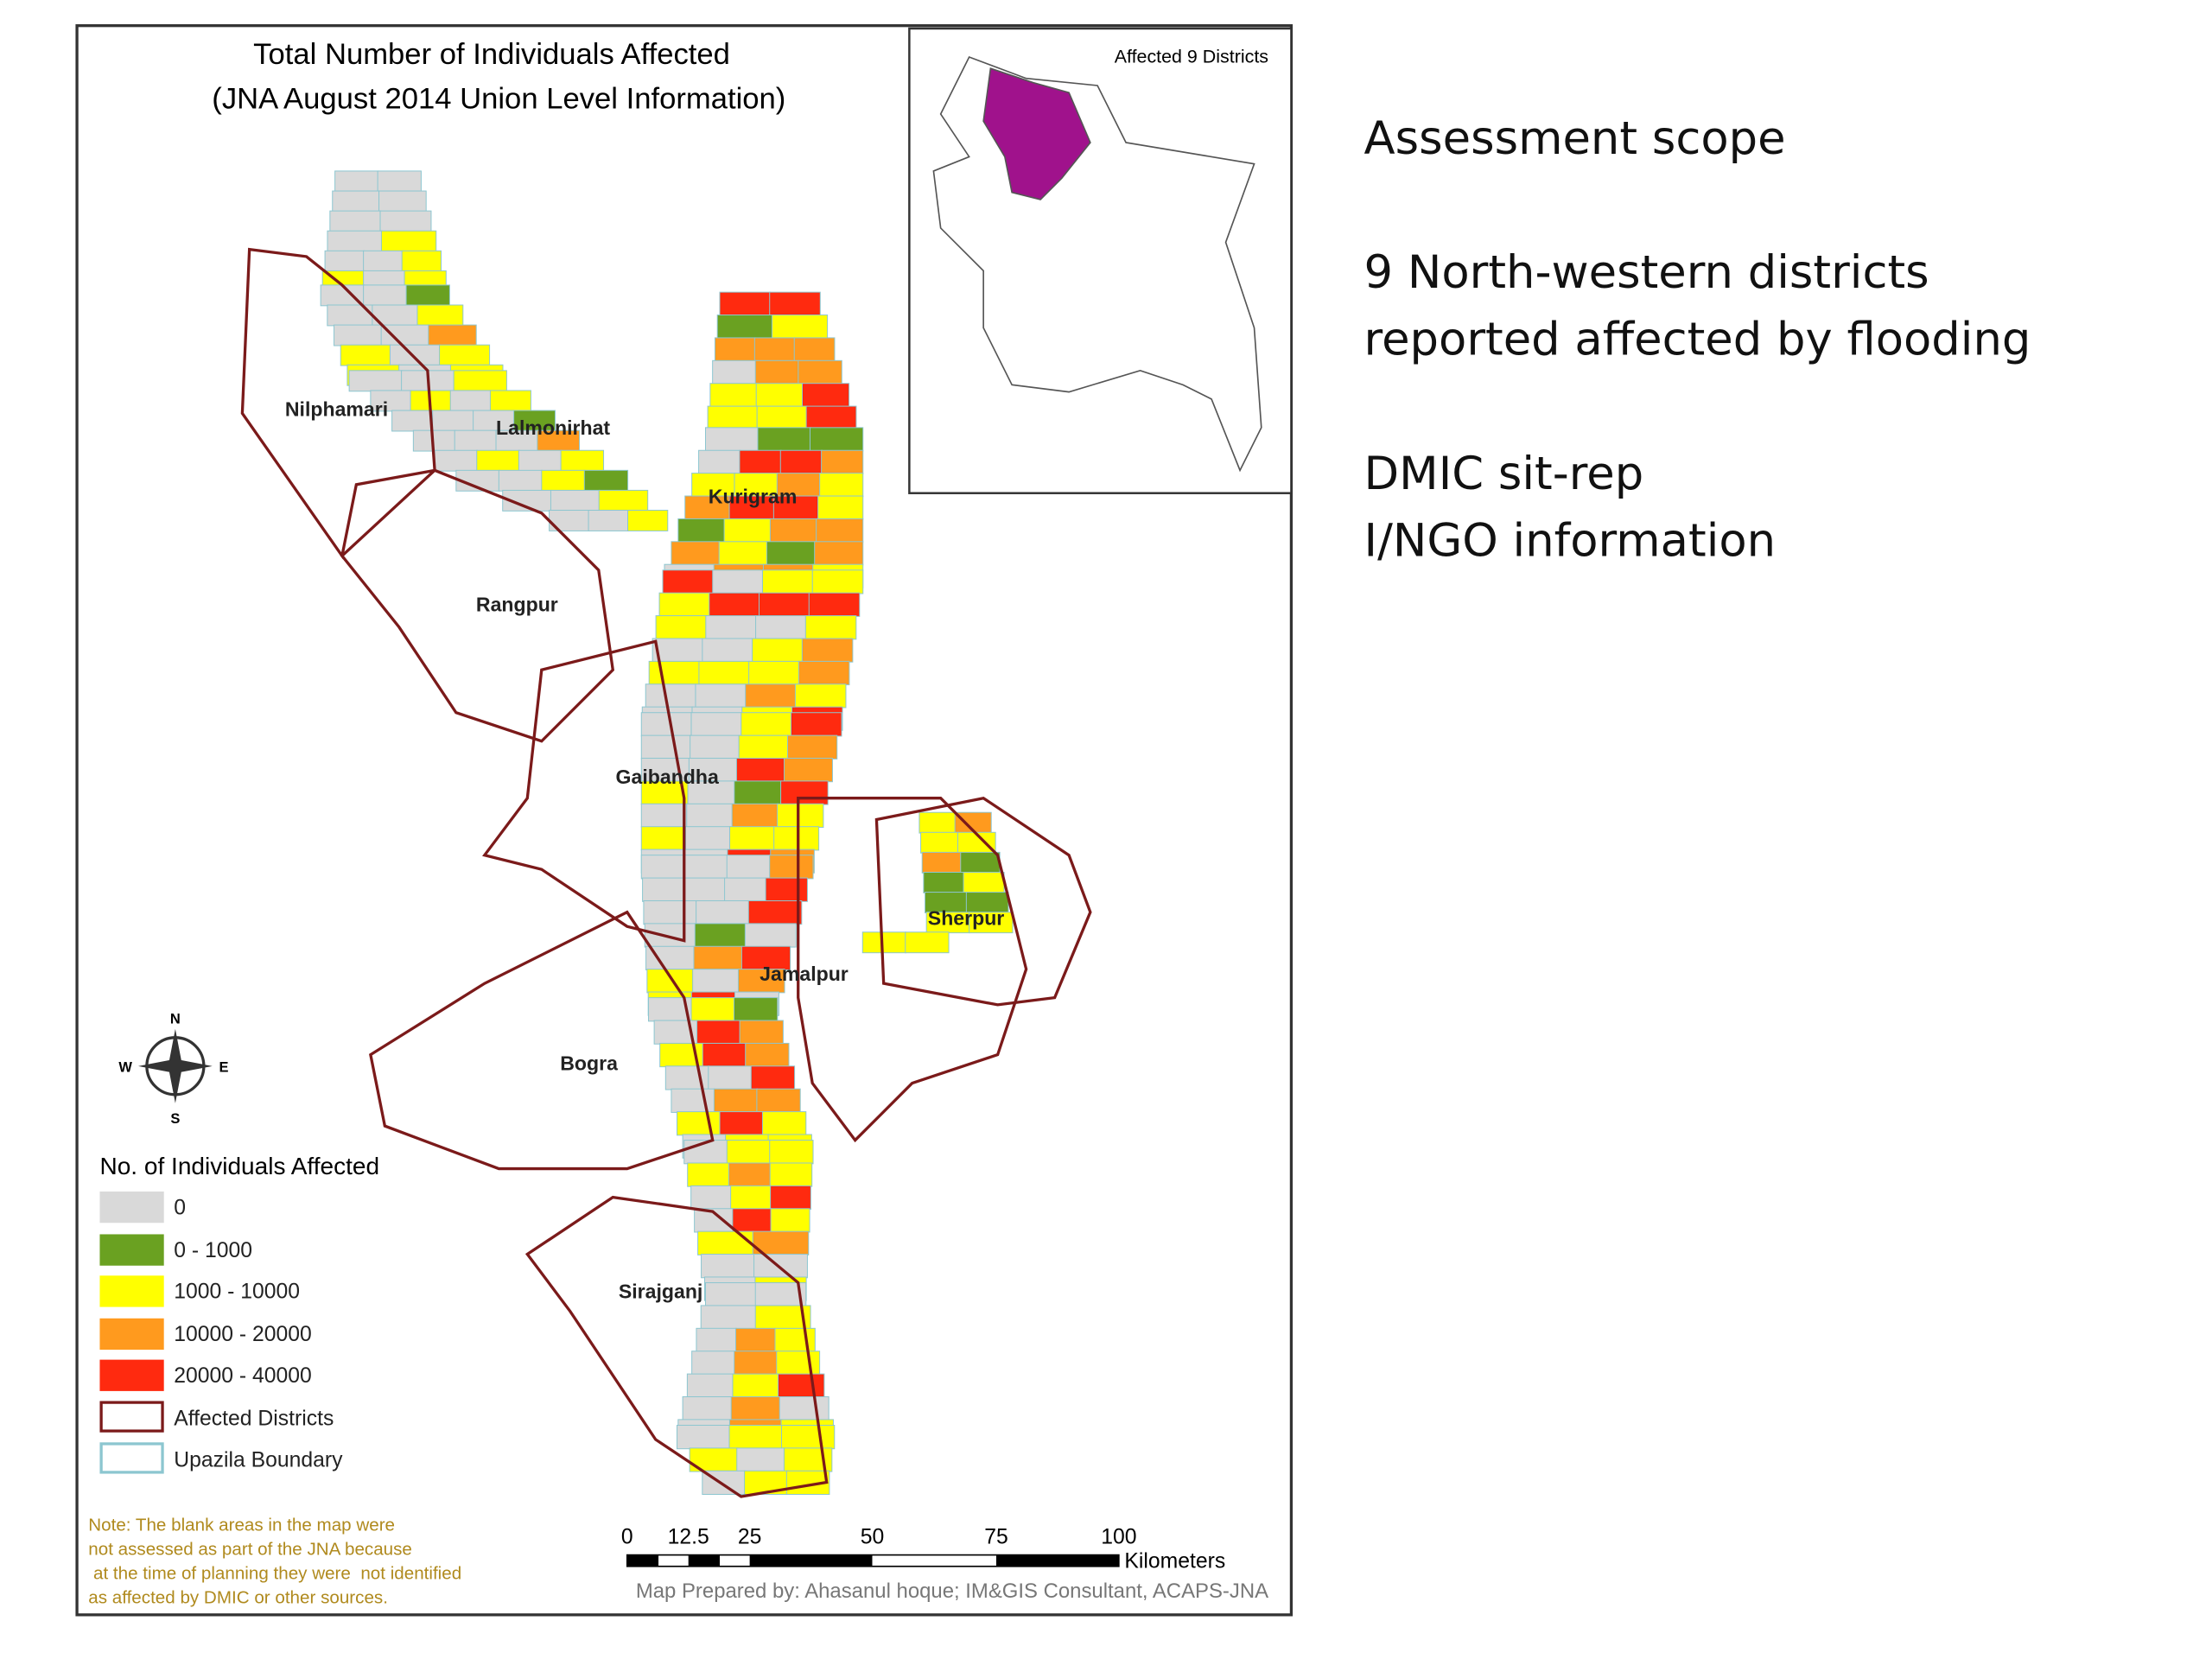 The width and height of the screenshot is (2212, 1659). I want to click on district-label: Sirajganj, so click(660, 1292).